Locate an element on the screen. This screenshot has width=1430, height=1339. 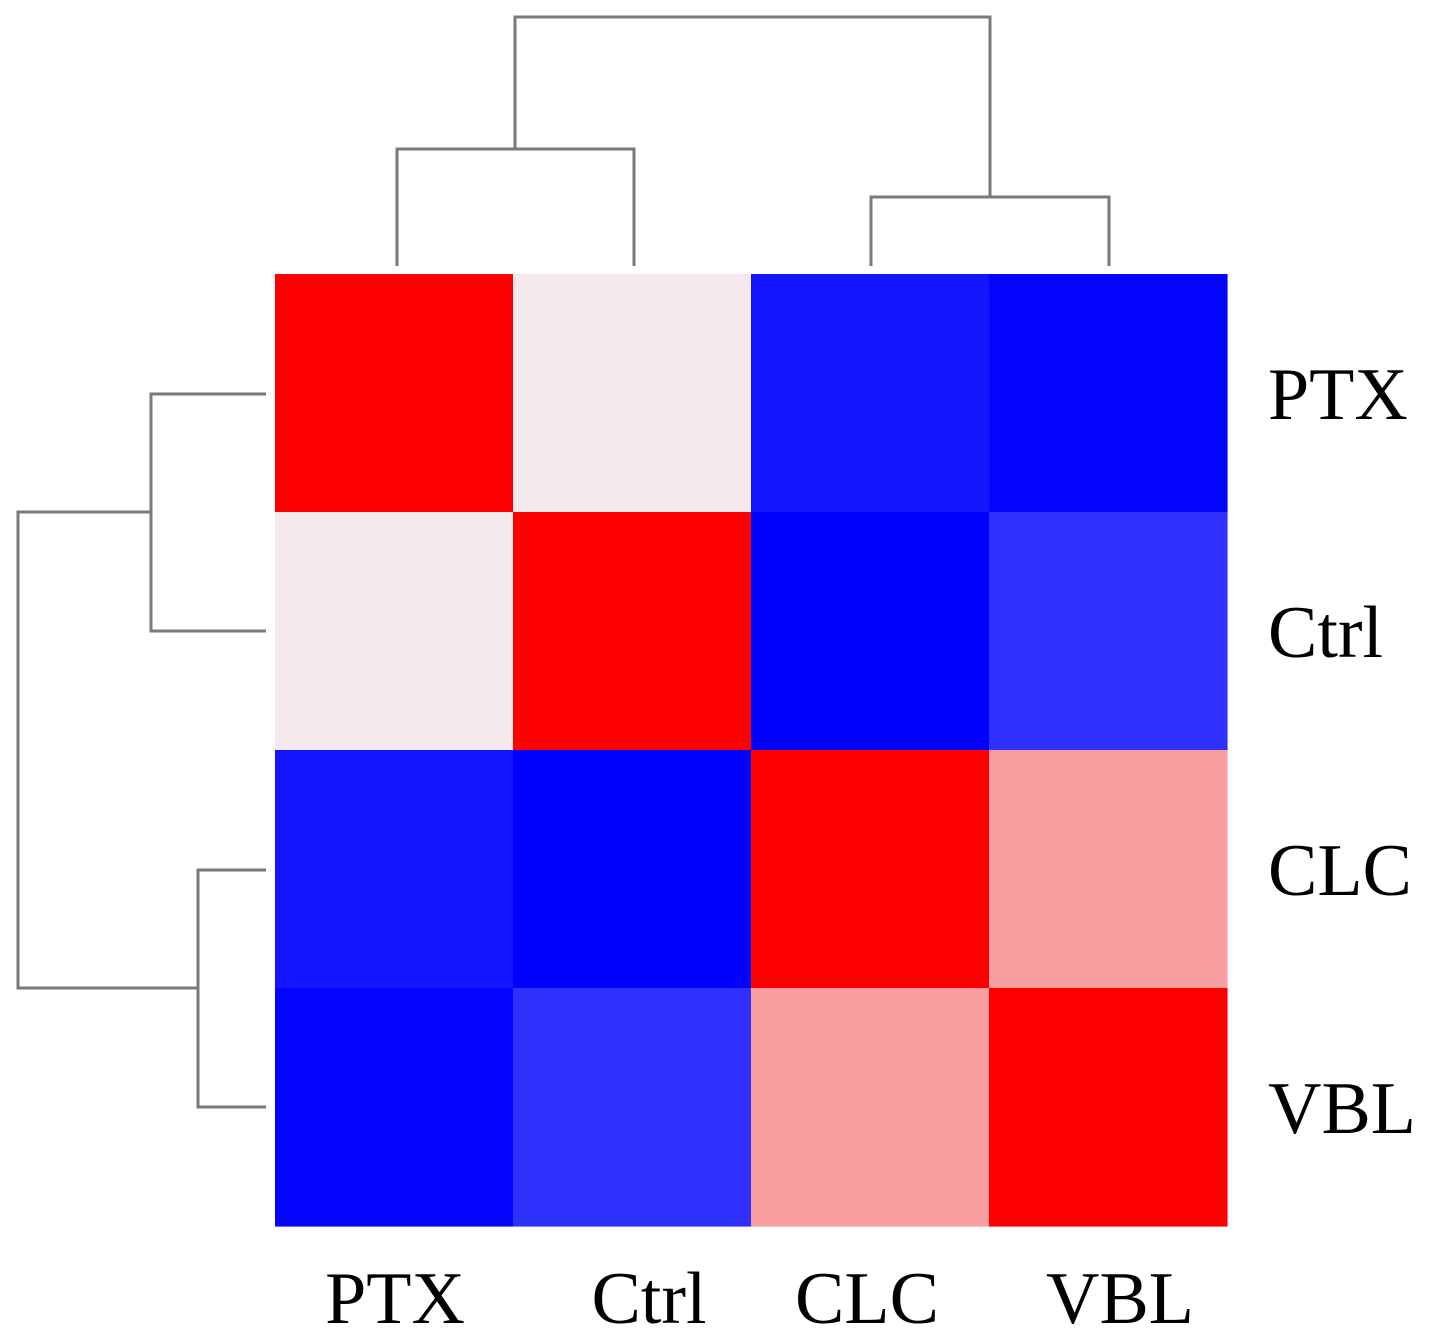
heatmap-cell-ptx-ctrl is located at coordinates (632, 393).